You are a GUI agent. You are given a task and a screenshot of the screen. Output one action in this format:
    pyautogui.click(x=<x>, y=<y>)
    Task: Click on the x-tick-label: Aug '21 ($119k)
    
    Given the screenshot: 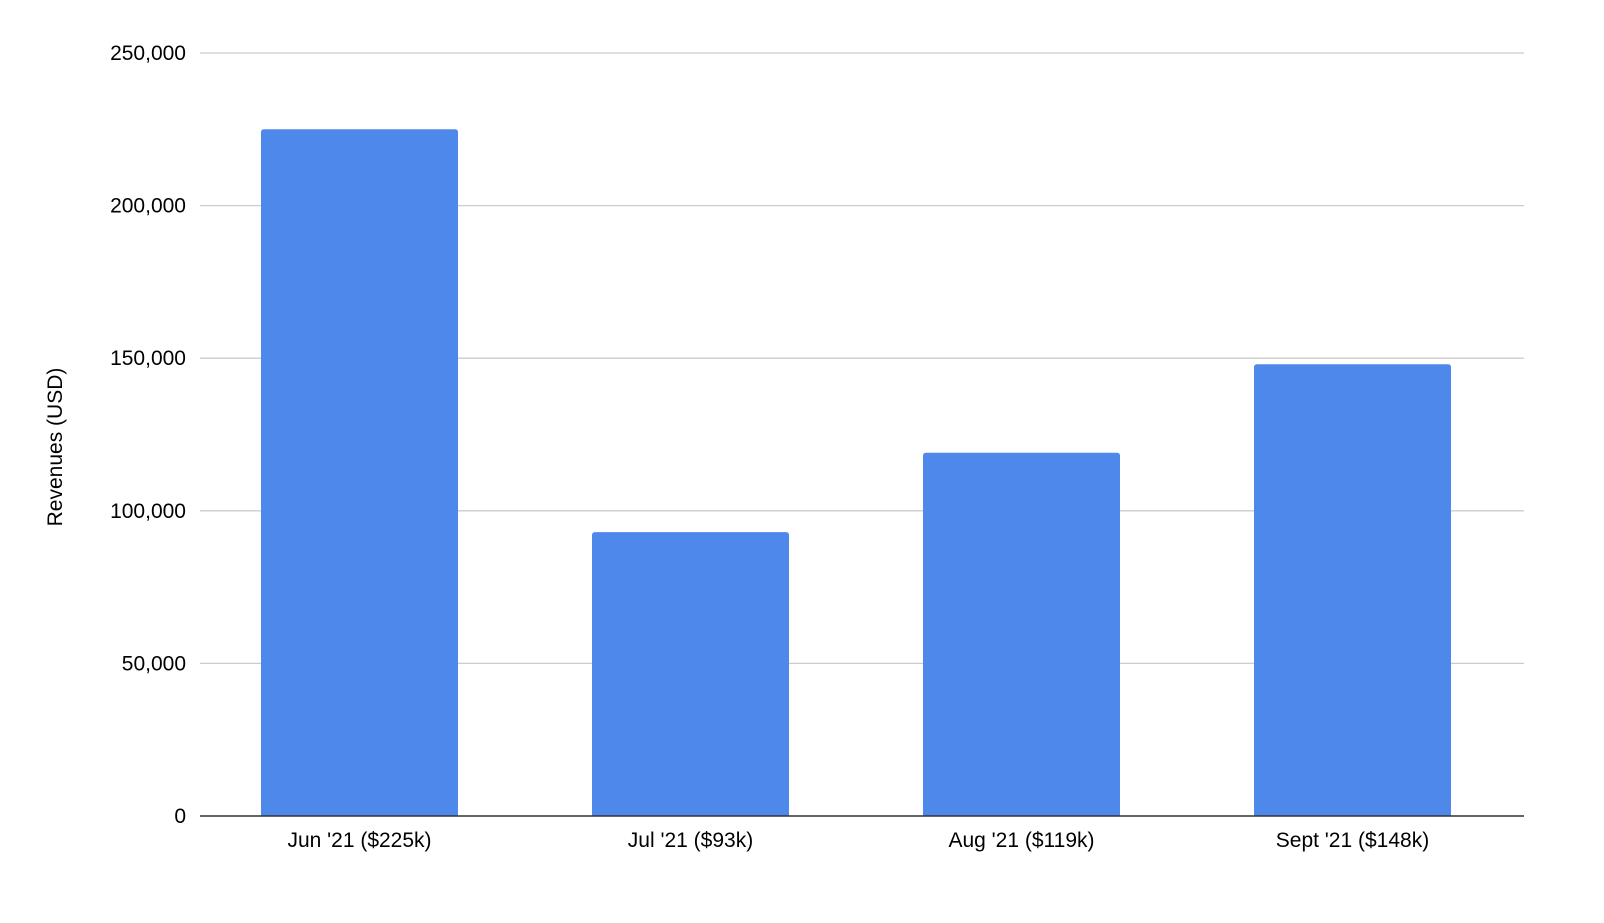 What is the action you would take?
    pyautogui.click(x=1021, y=840)
    